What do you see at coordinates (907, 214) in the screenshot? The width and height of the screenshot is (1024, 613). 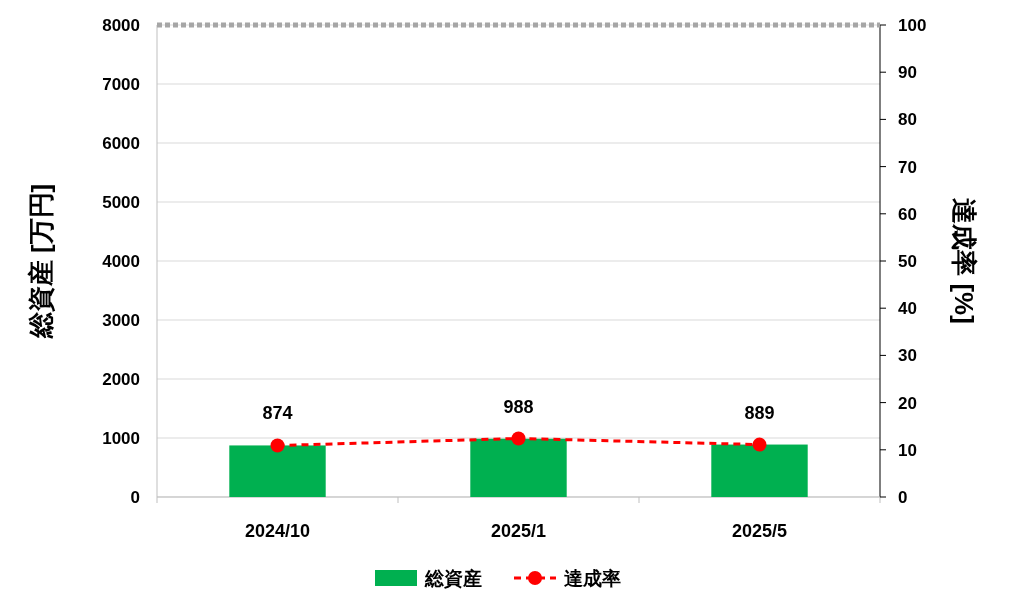 I see `y2-tick-label: 60` at bounding box center [907, 214].